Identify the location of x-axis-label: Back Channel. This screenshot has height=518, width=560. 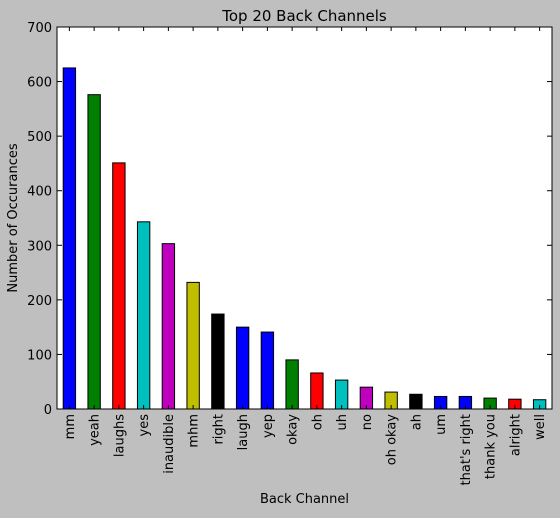
(304, 499).